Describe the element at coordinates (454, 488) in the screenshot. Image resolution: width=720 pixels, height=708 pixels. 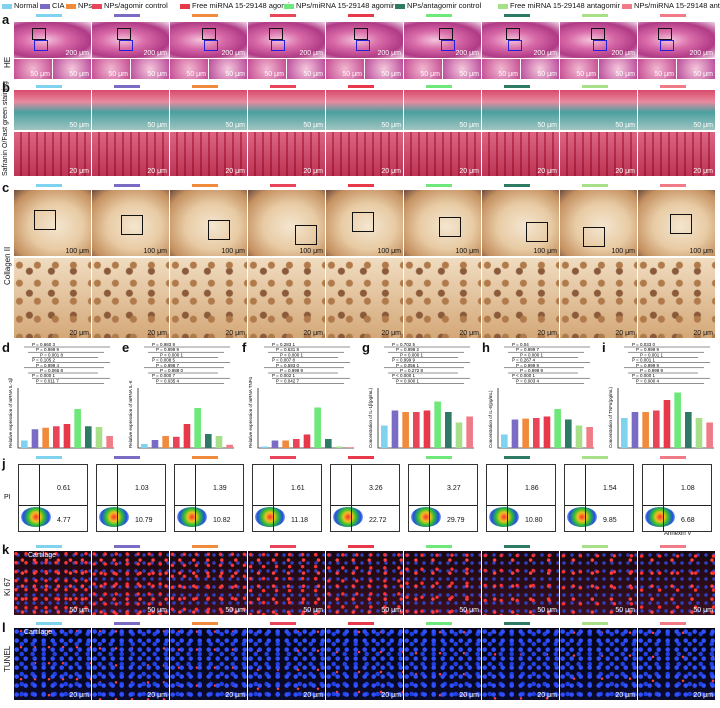
I see `upper-right-quadrant-value: 3.27` at that location.